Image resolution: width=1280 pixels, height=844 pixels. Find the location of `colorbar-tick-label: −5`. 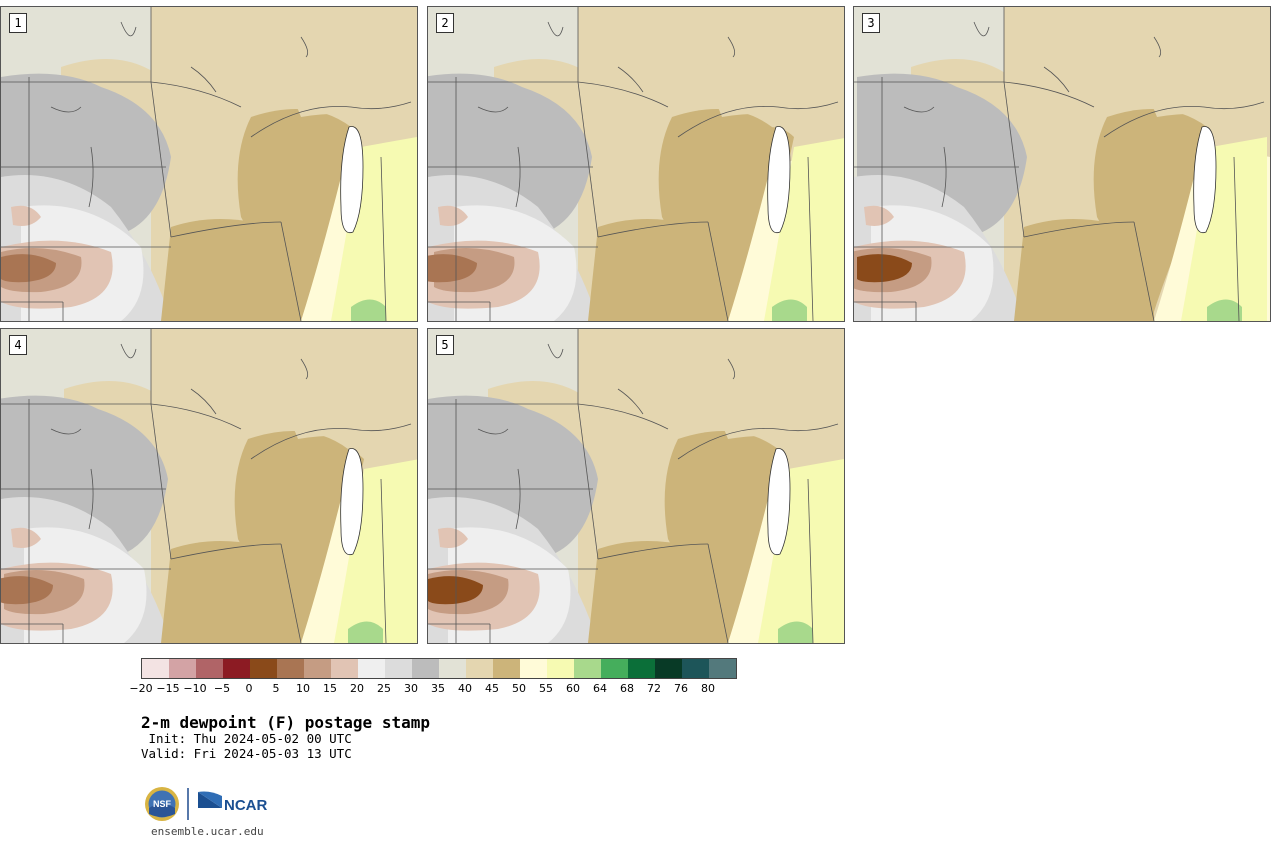

colorbar-tick-label: −5 is located at coordinates (222, 688).